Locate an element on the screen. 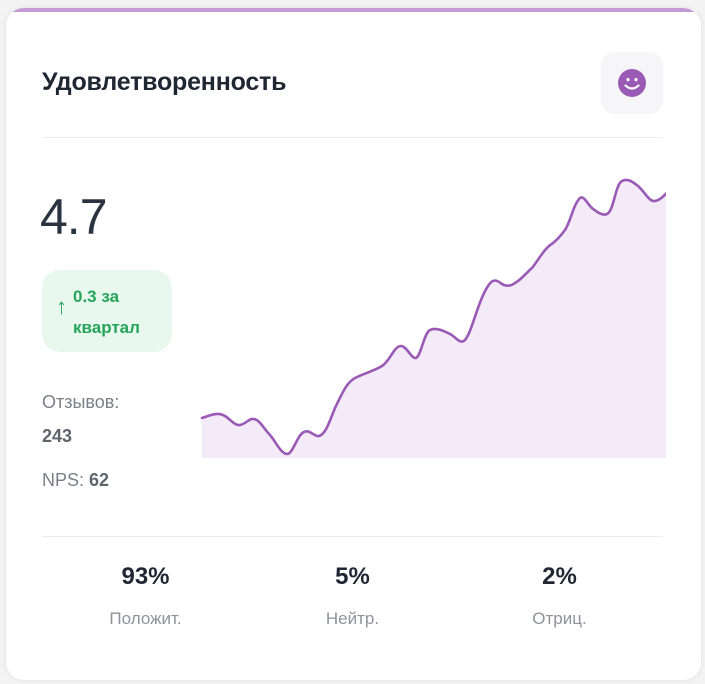  stat-neutral: 5% Нейтр. is located at coordinates (352, 596).